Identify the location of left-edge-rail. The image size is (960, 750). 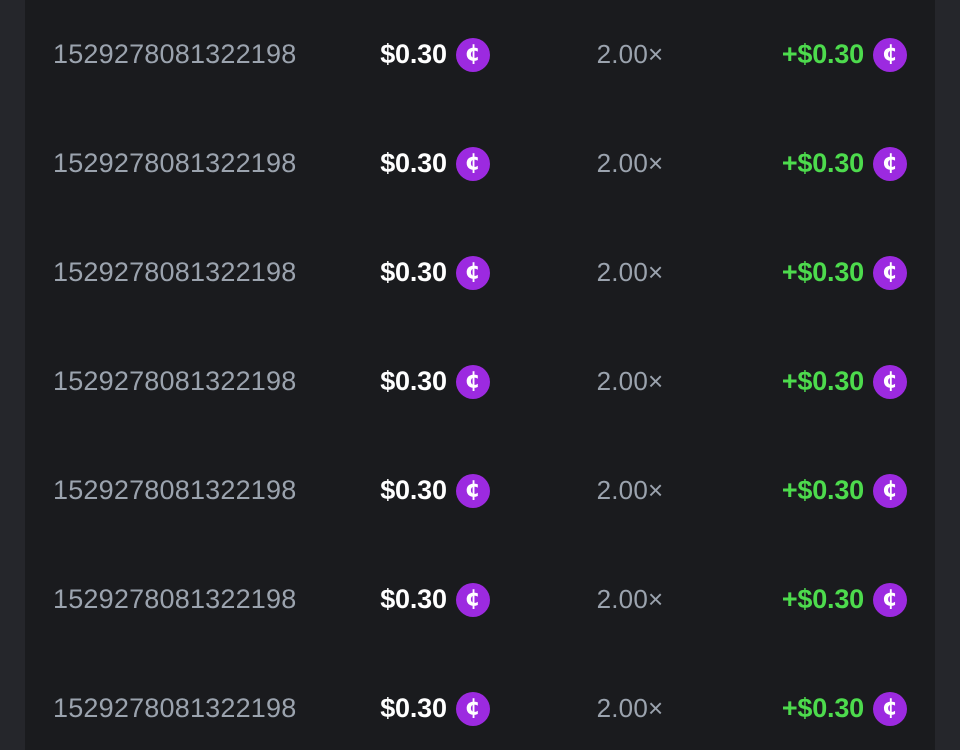
(12, 375).